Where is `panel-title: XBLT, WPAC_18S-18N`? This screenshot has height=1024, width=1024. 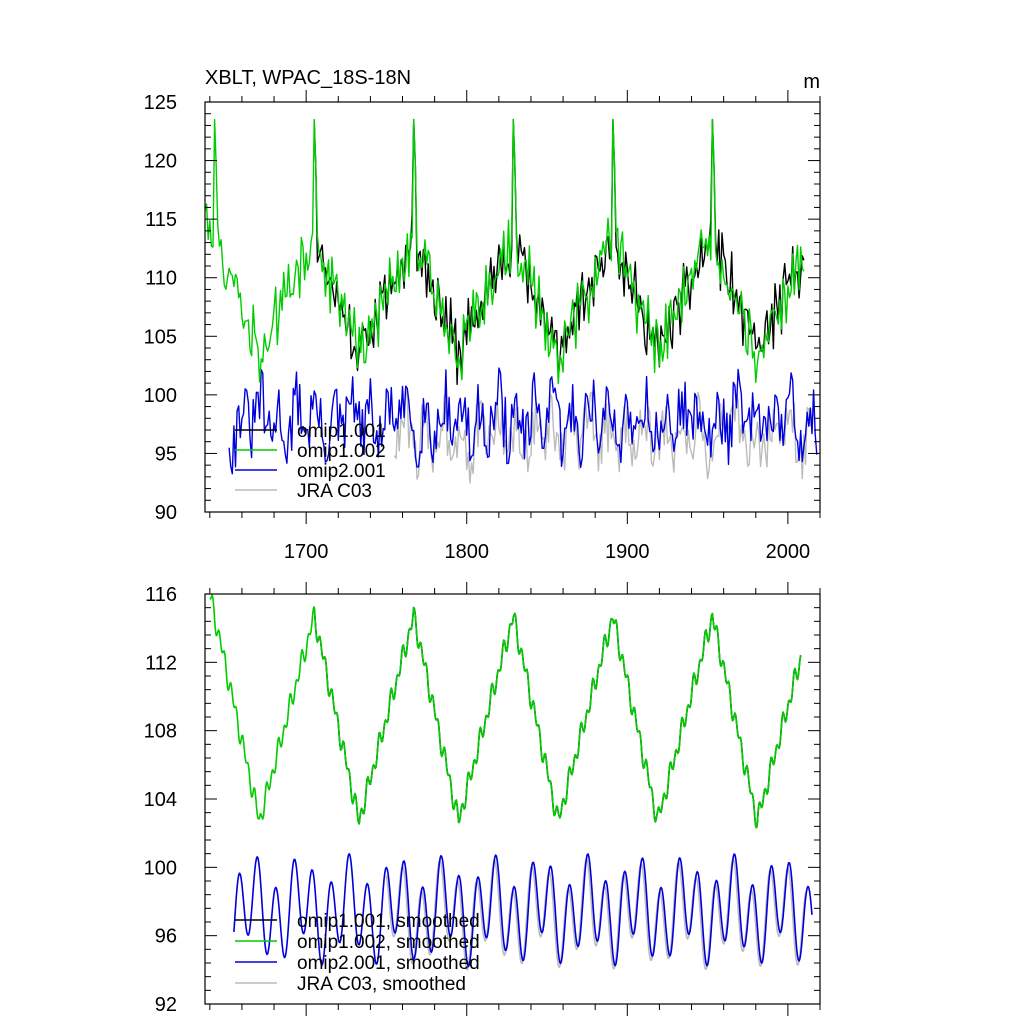
panel-title: XBLT, WPAC_18S-18N is located at coordinates (308, 78).